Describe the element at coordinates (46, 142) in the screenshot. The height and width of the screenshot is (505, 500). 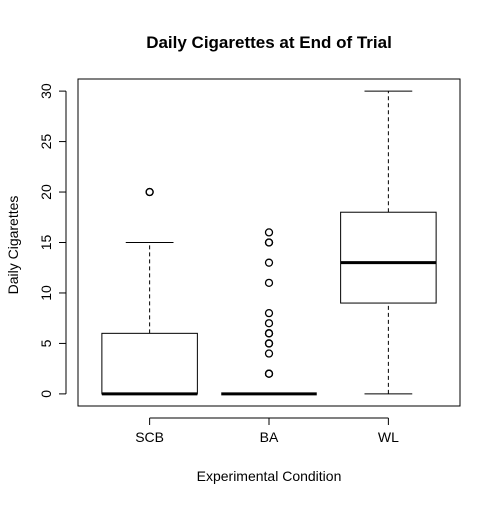
I see `y-tick-label: 25` at that location.